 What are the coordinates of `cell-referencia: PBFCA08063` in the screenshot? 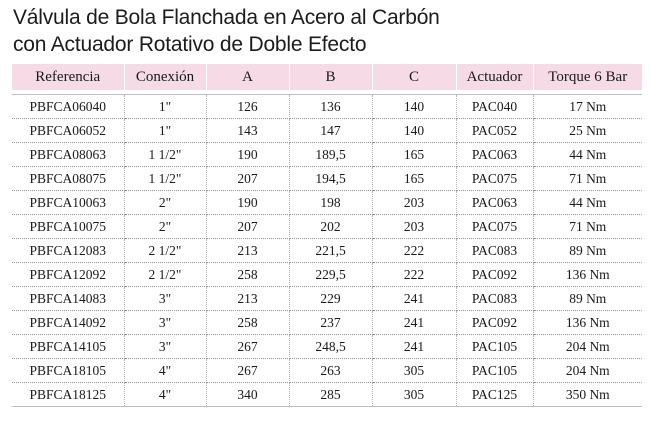 It's located at (68, 154).